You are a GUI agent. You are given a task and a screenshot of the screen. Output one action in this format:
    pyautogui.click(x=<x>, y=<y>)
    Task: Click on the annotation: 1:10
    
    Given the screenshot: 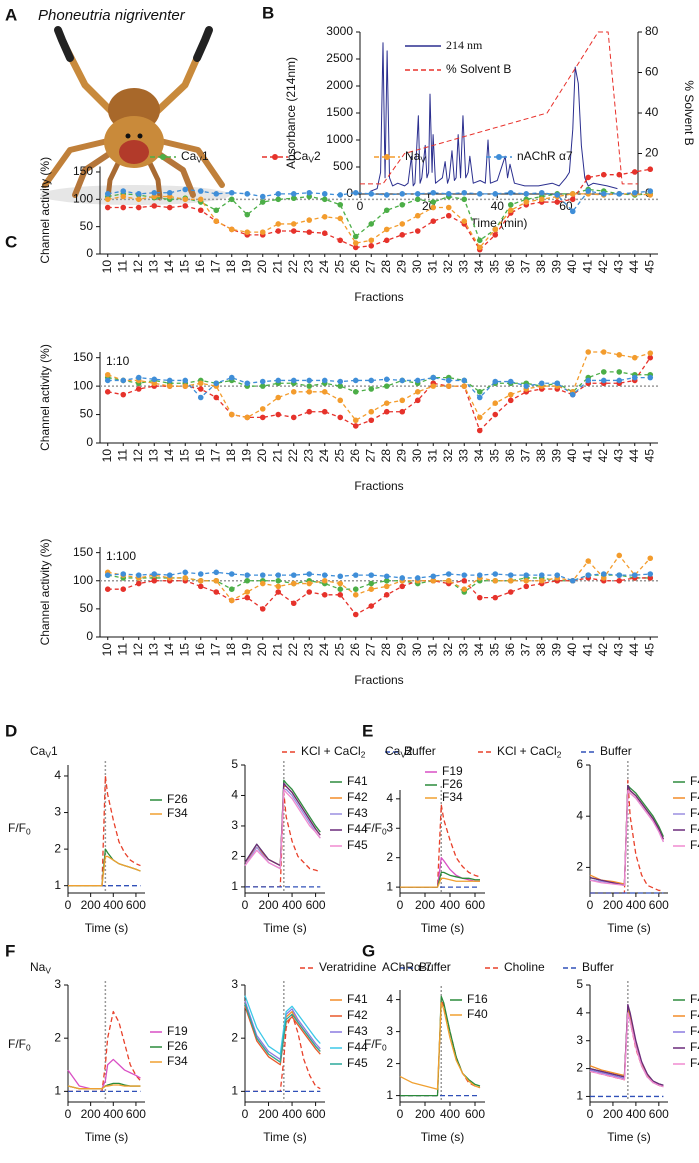 What is the action you would take?
    pyautogui.click(x=118, y=361)
    